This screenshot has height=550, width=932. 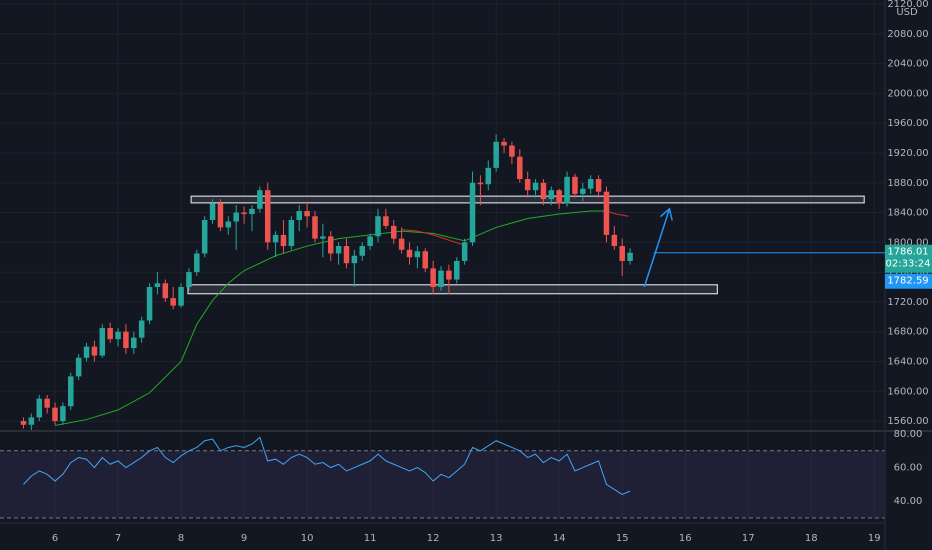 What do you see at coordinates (118, 538) in the screenshot?
I see `x-tick-label: 7` at bounding box center [118, 538].